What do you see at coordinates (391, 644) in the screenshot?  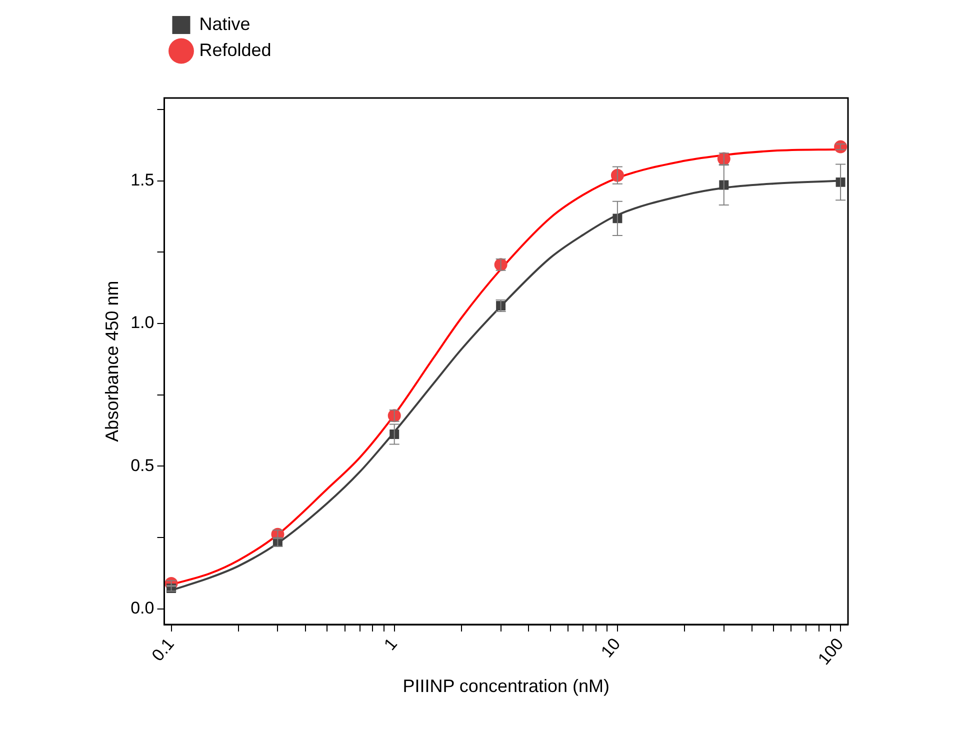 I see `x-tick-label: 1` at bounding box center [391, 644].